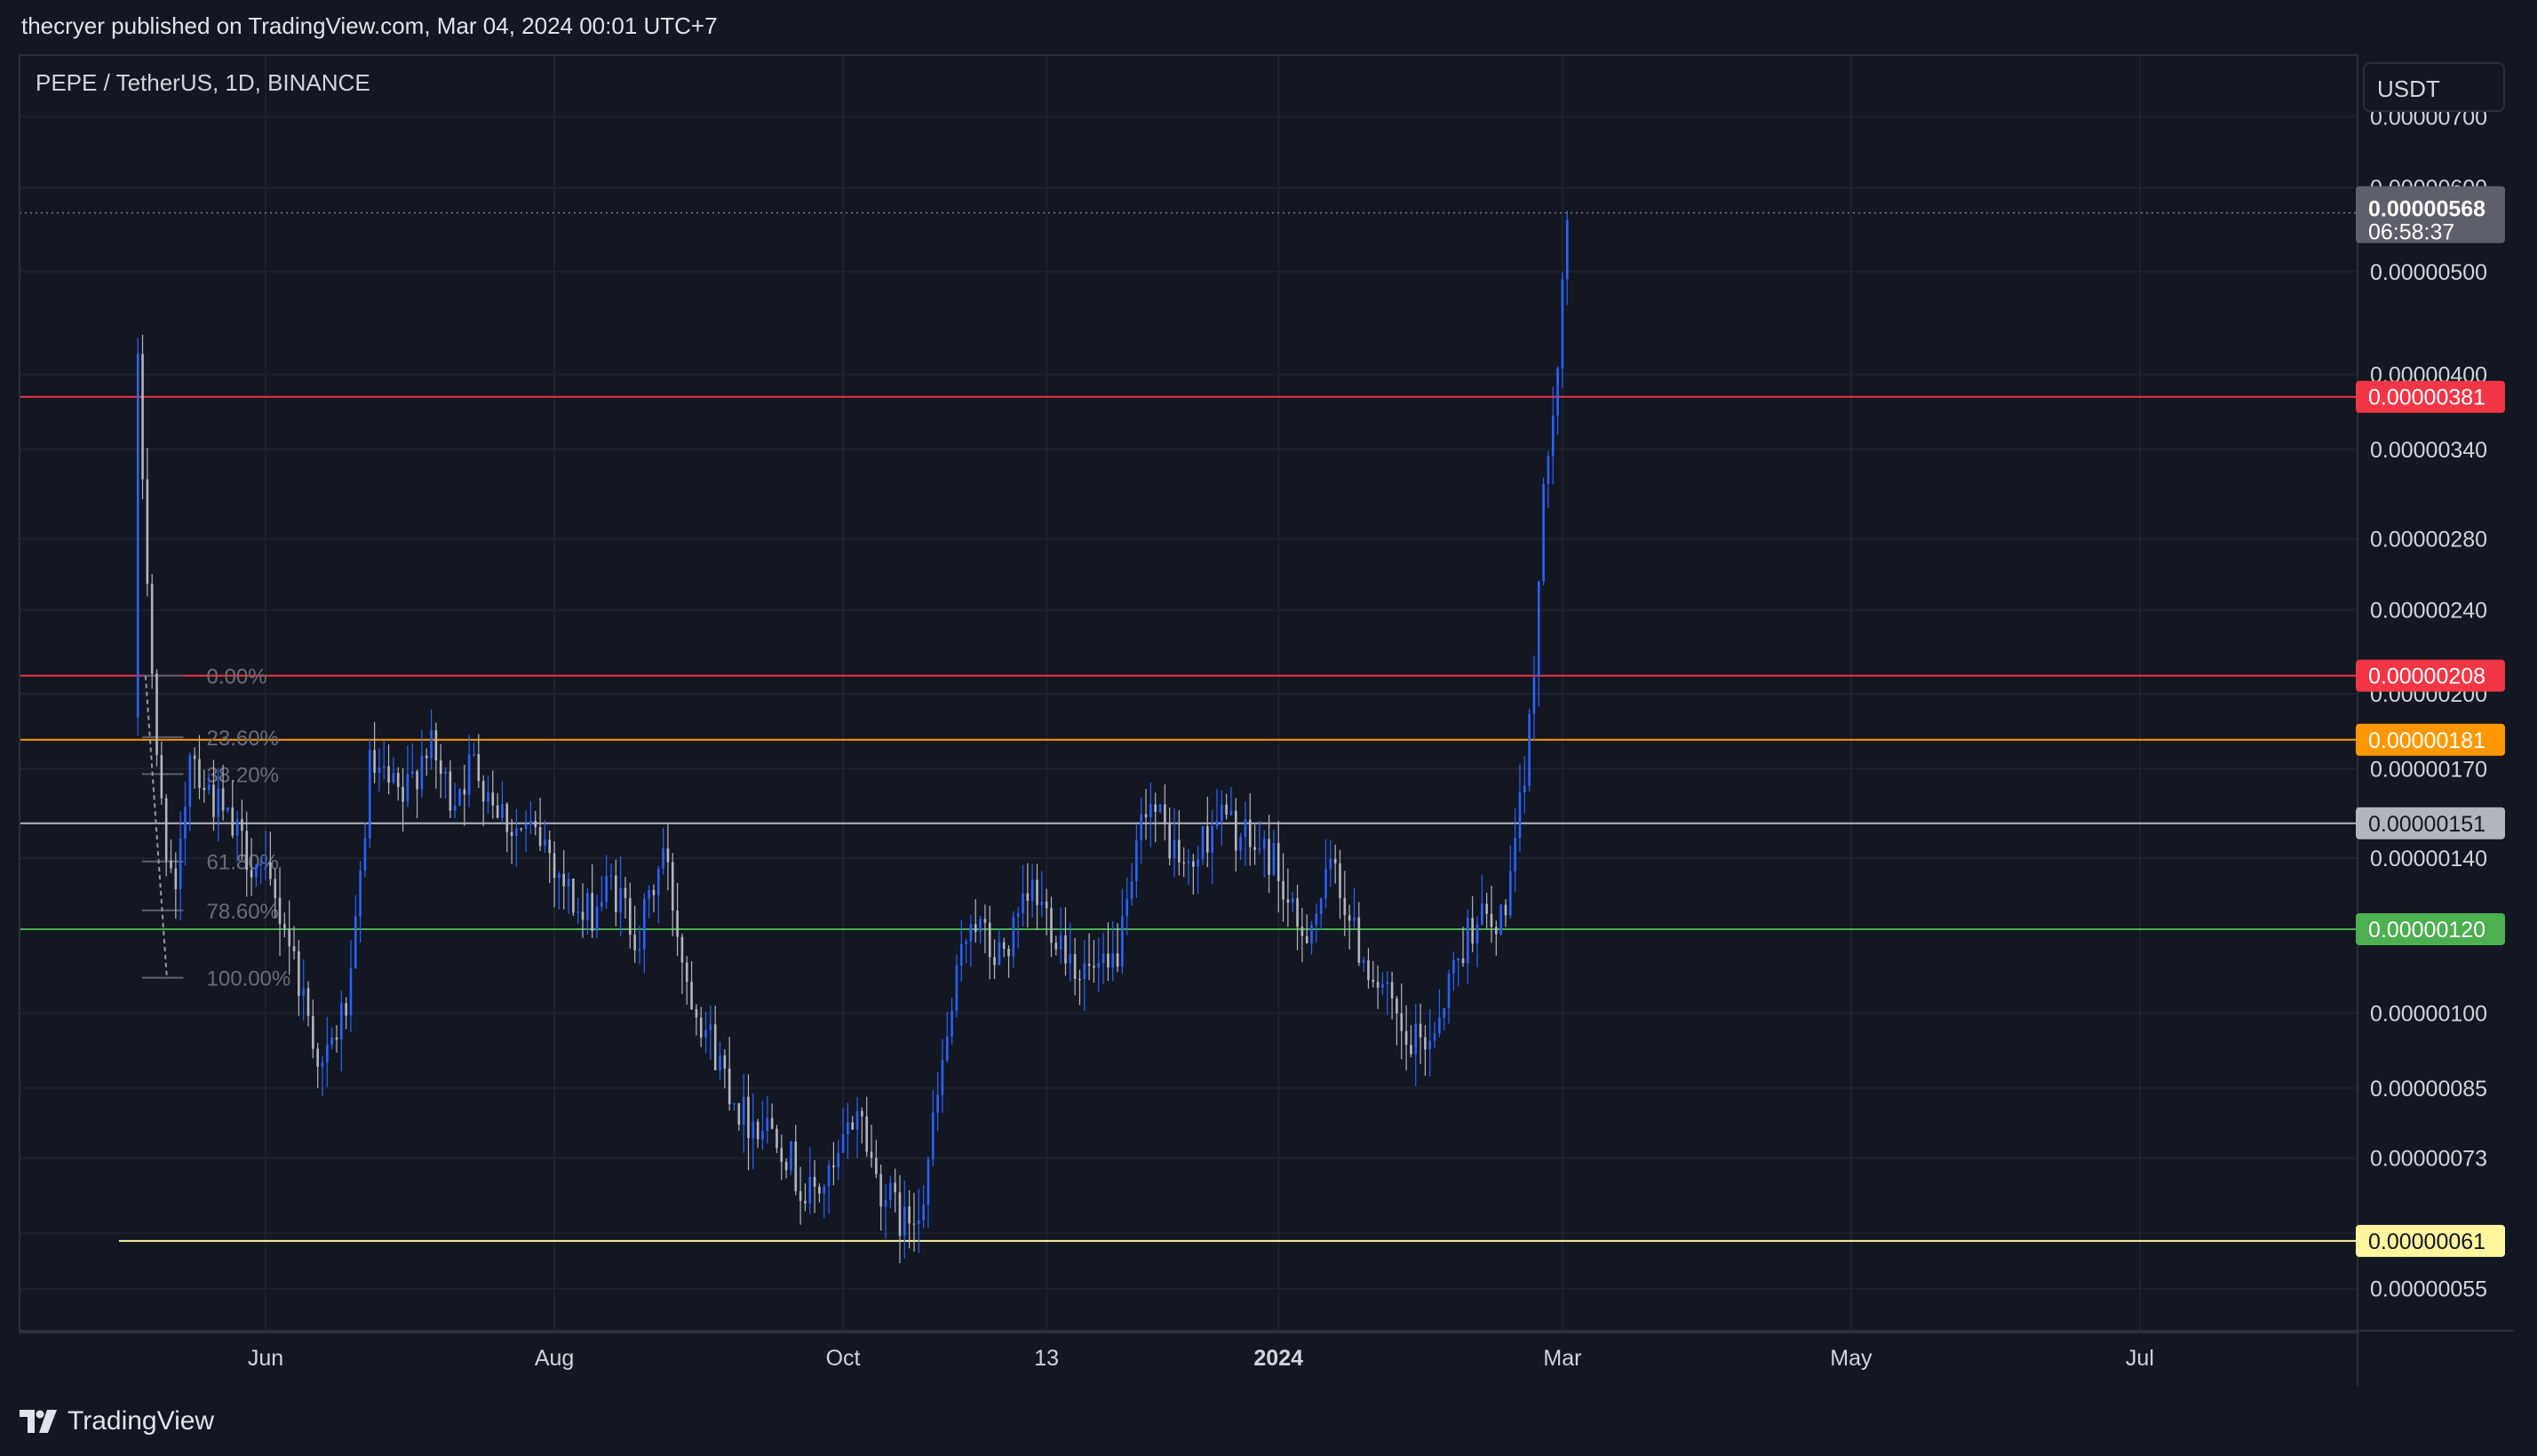  I want to click on currency-button: USDT, so click(2434, 87).